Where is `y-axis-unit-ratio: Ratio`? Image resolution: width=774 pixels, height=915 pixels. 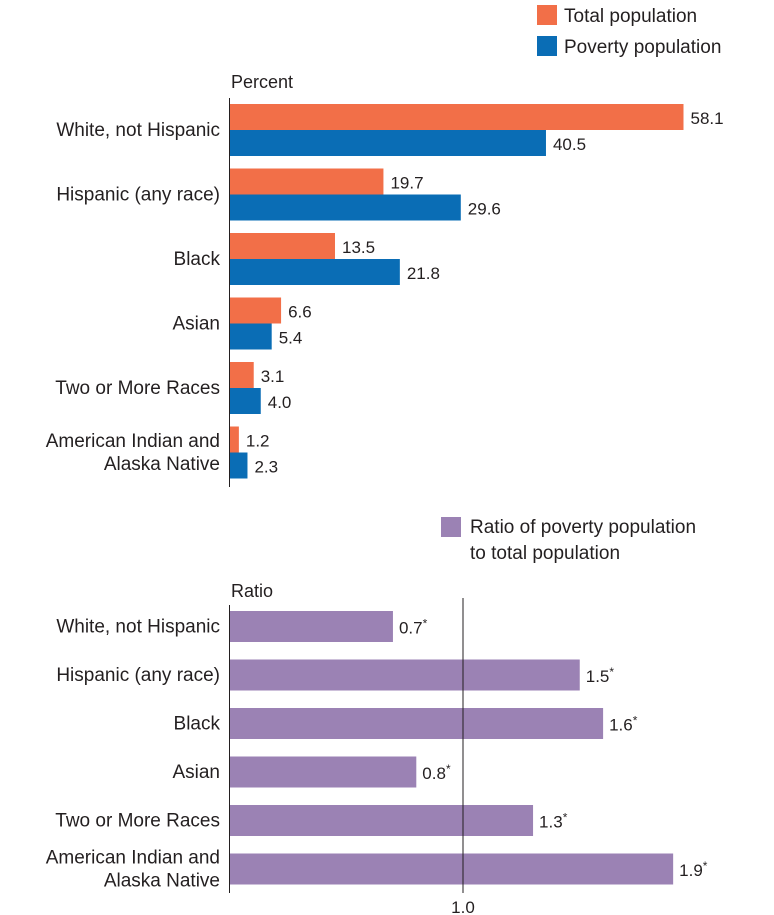
y-axis-unit-ratio: Ratio is located at coordinates (252, 591).